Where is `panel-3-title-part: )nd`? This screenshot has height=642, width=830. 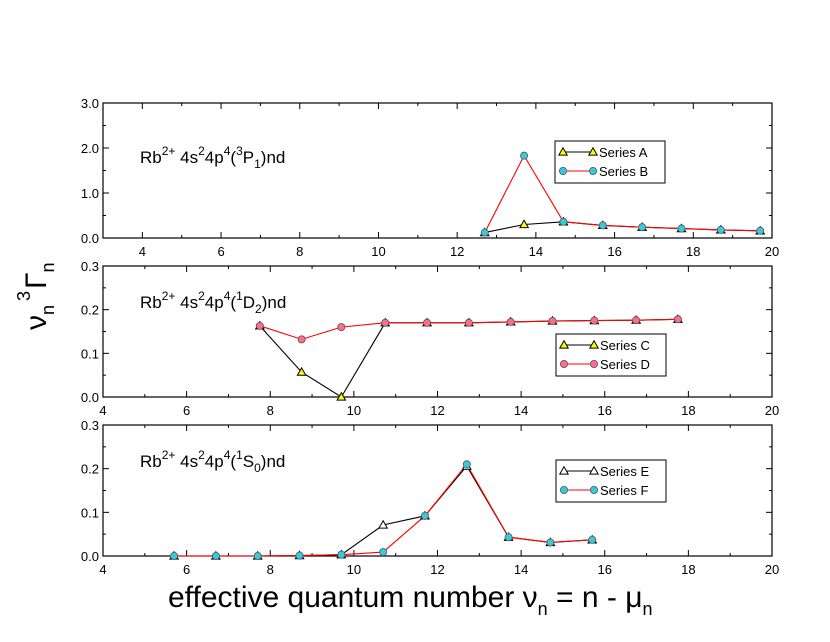 panel-3-title-part: )nd is located at coordinates (273, 461).